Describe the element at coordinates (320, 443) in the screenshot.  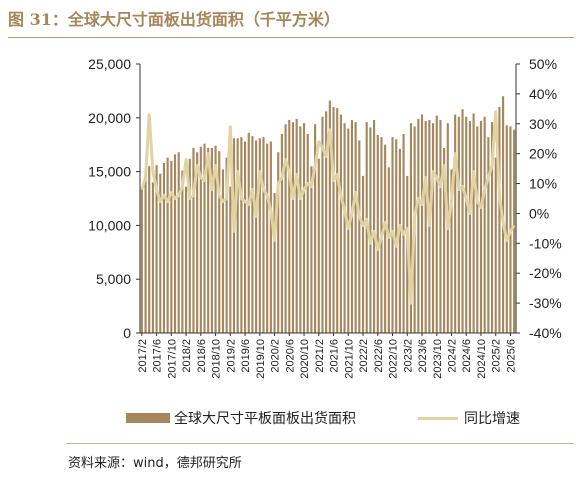
I see `source-divider` at that location.